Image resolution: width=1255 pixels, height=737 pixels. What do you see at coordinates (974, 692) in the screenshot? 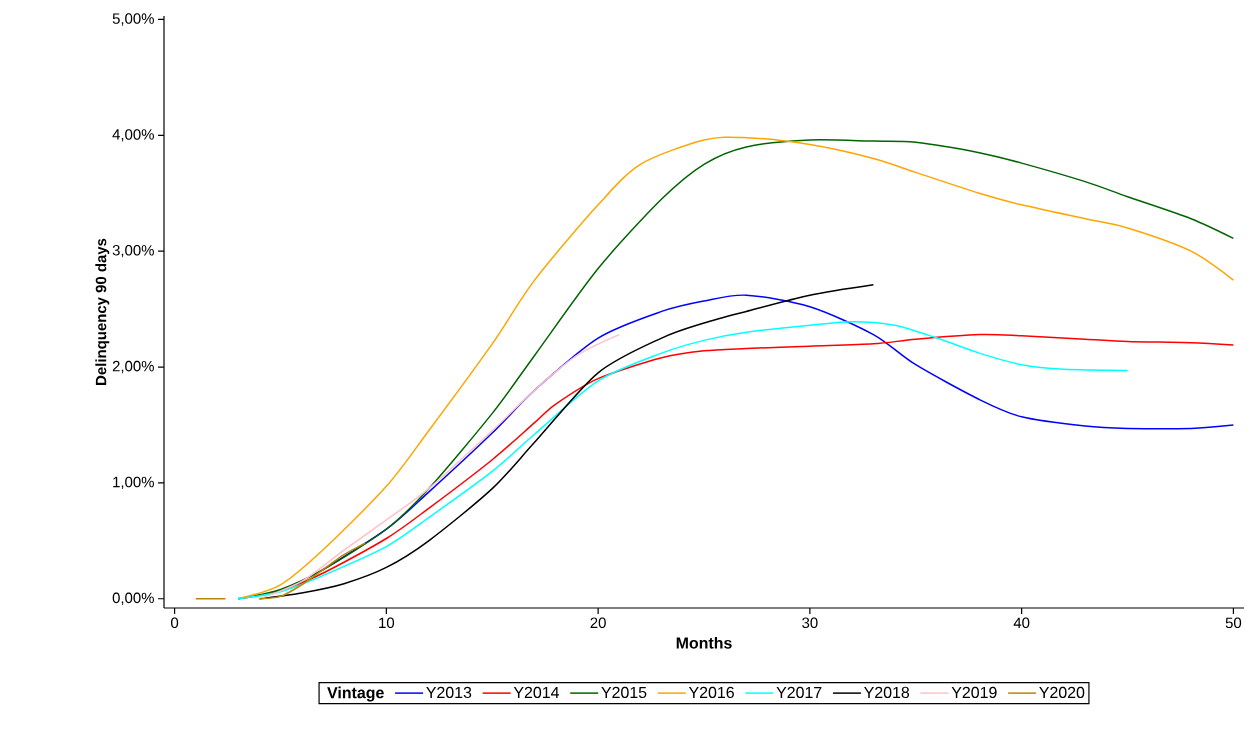
I see `legend-label: Y2019` at bounding box center [974, 692].